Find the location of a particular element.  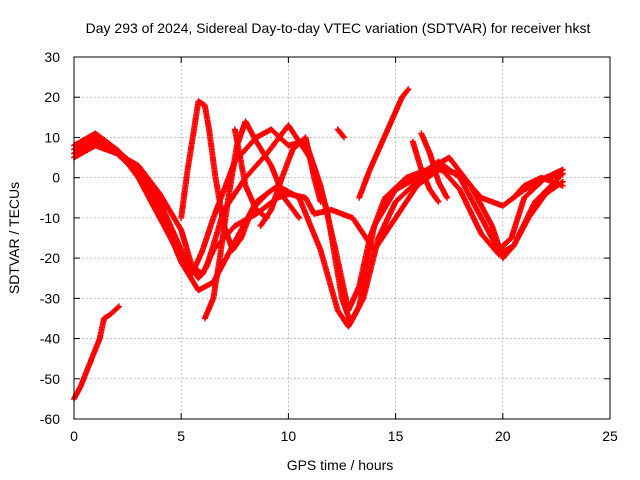

x-tick-label: 0 is located at coordinates (74, 436).